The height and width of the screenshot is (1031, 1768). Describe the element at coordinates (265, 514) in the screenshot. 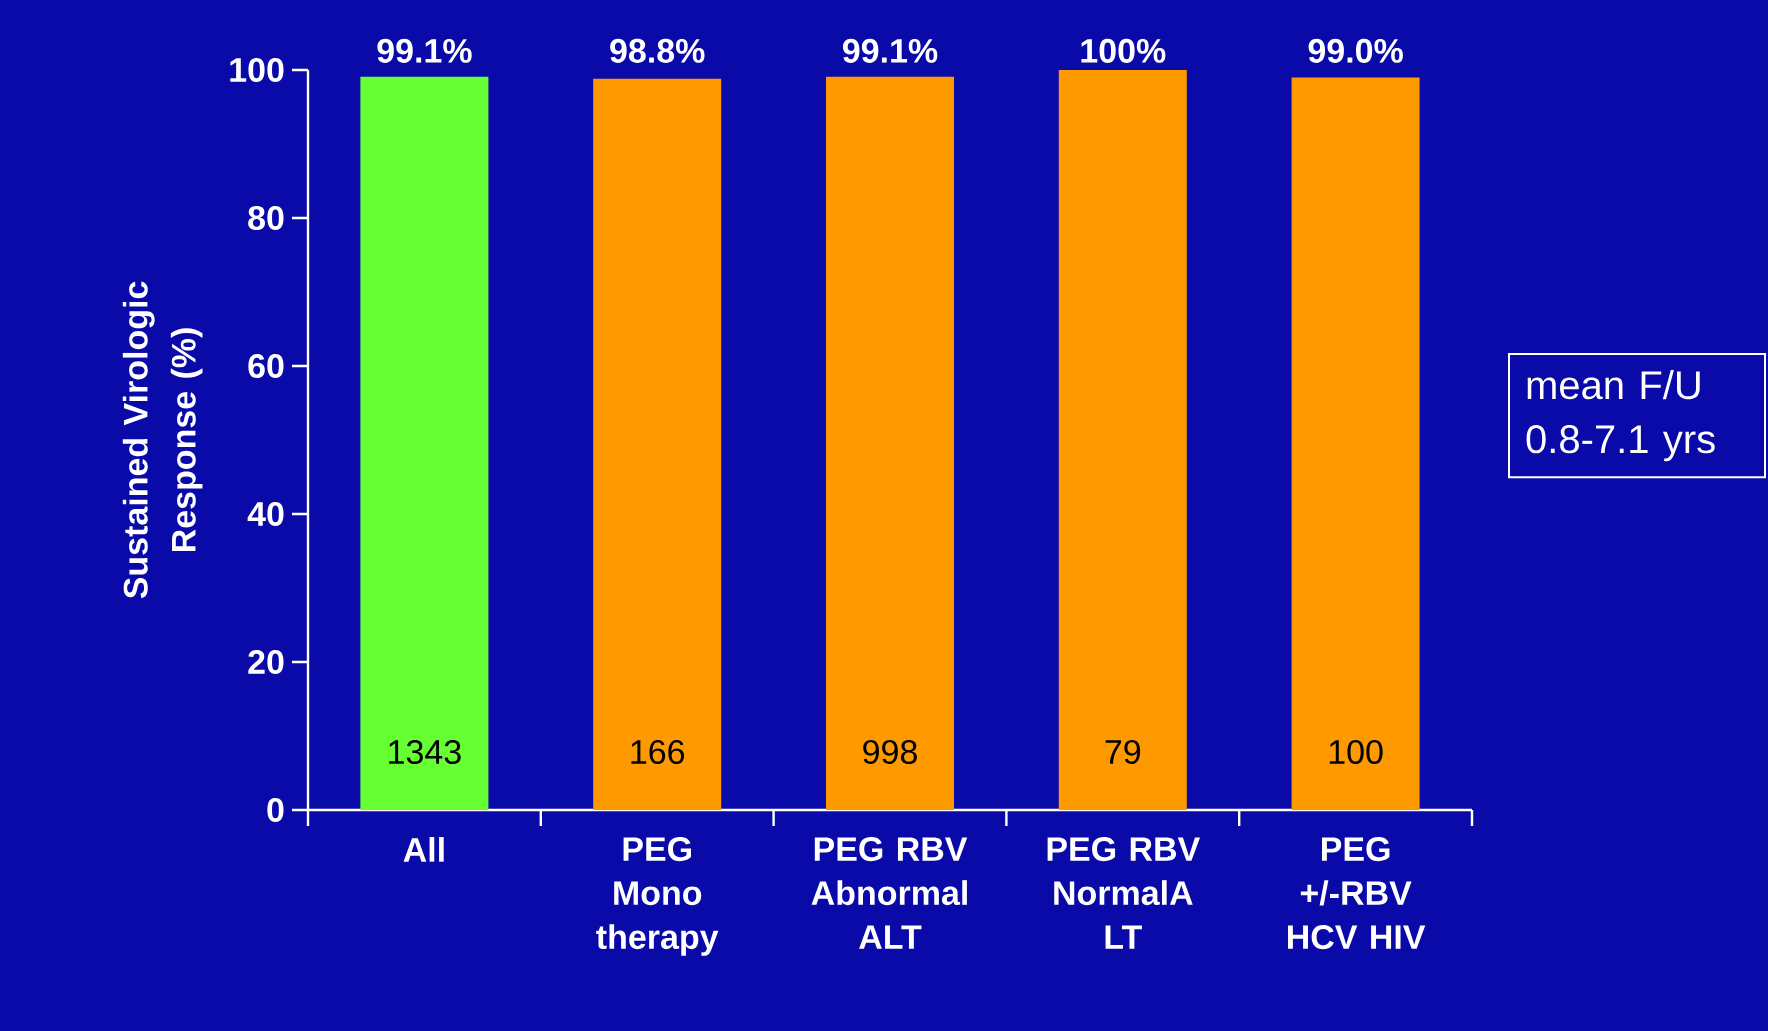

I see `y-tick-label: 40` at that location.